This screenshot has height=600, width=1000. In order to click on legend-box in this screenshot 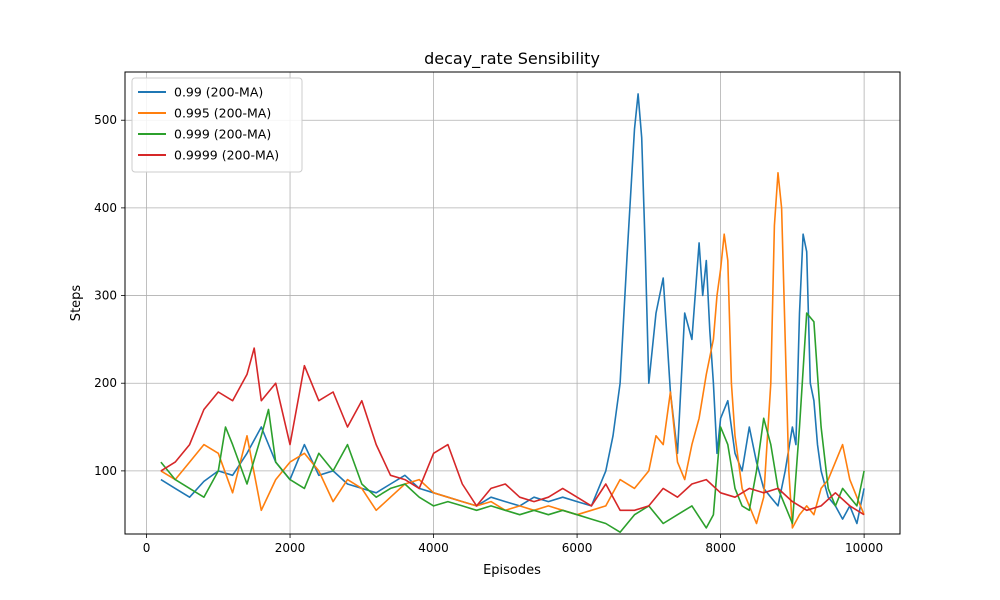, I will do `click(217, 125)`.